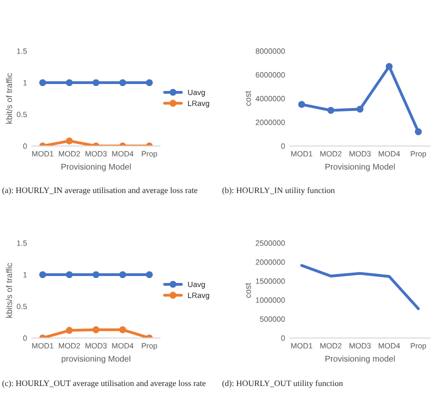  I want to click on text: (c): HOURLY_OUT average utilisation and average loss rate, so click(104, 384).